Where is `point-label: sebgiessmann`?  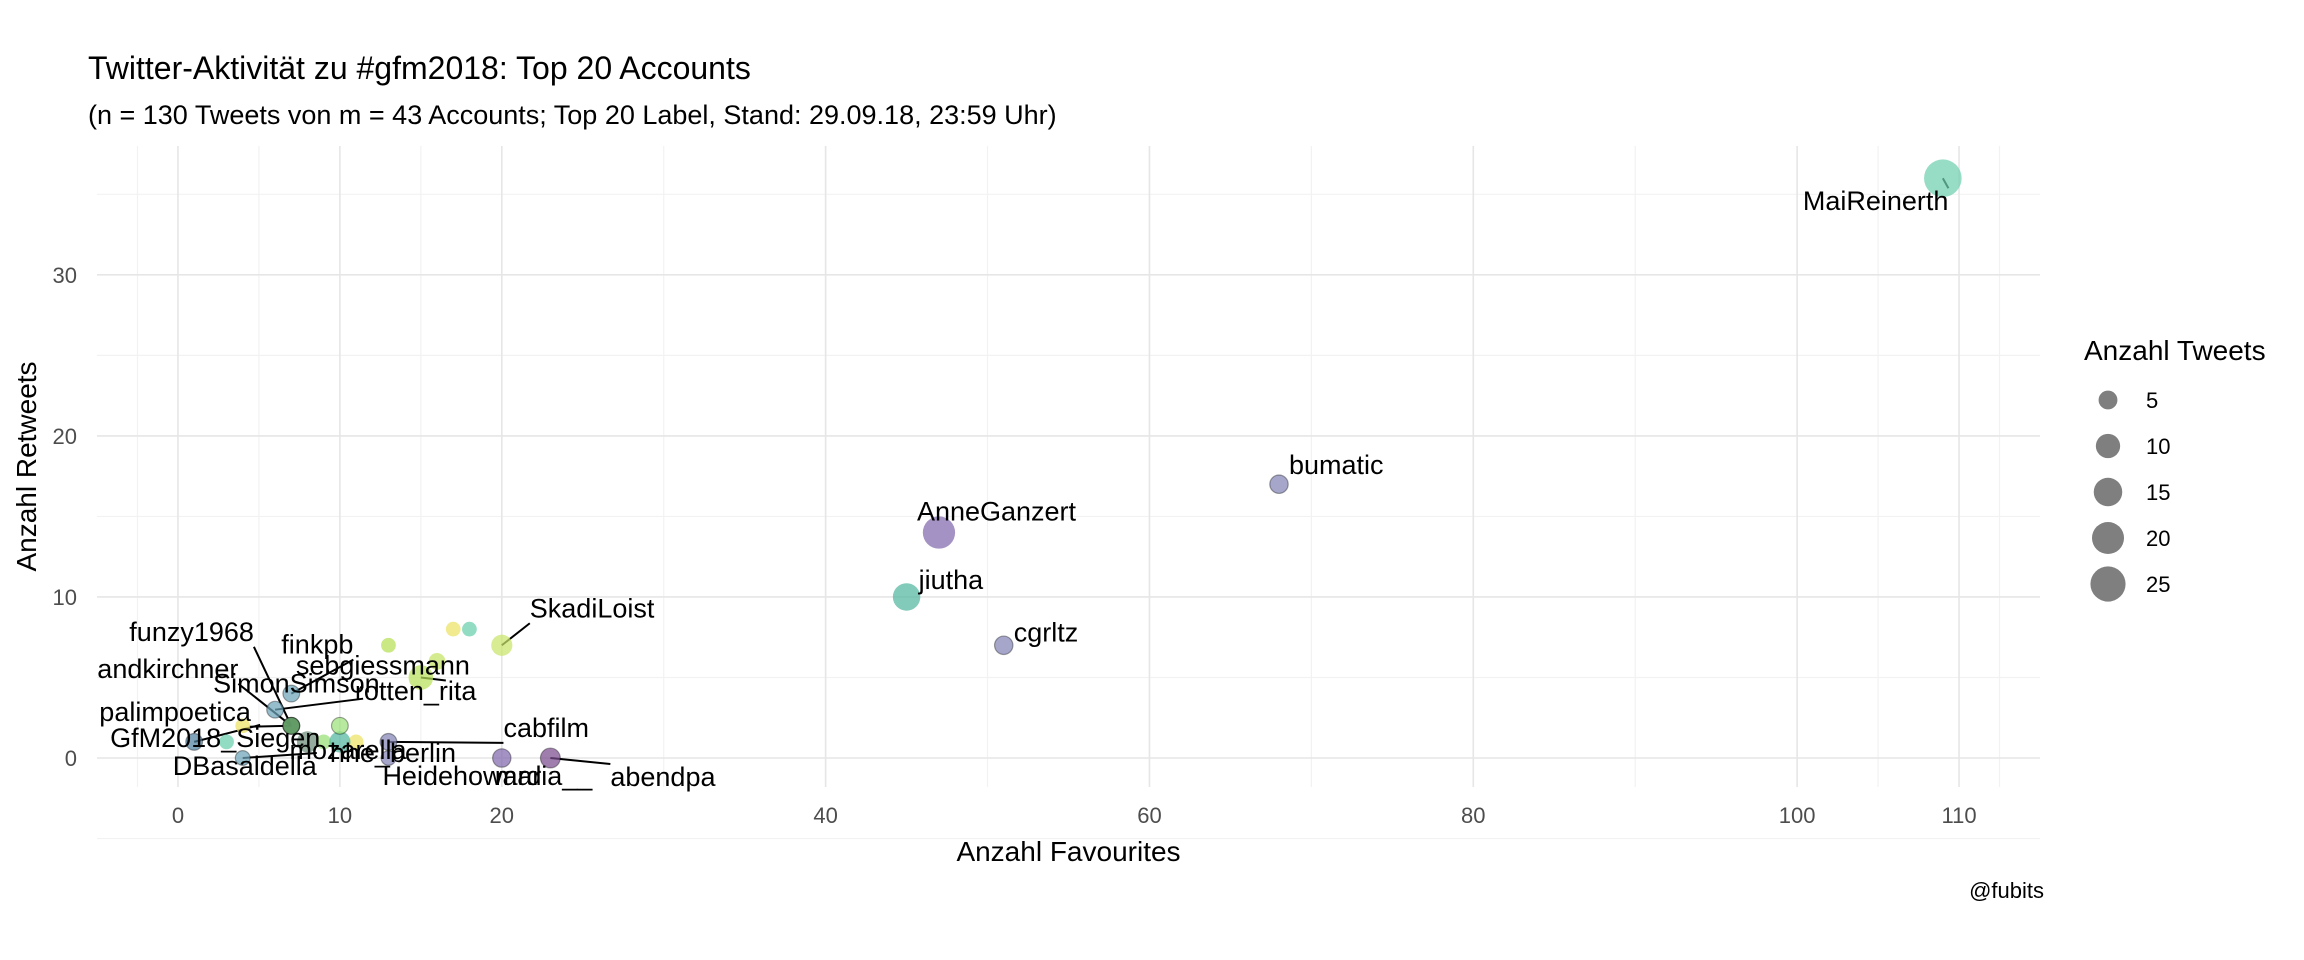 point-label: sebgiessmann is located at coordinates (383, 665).